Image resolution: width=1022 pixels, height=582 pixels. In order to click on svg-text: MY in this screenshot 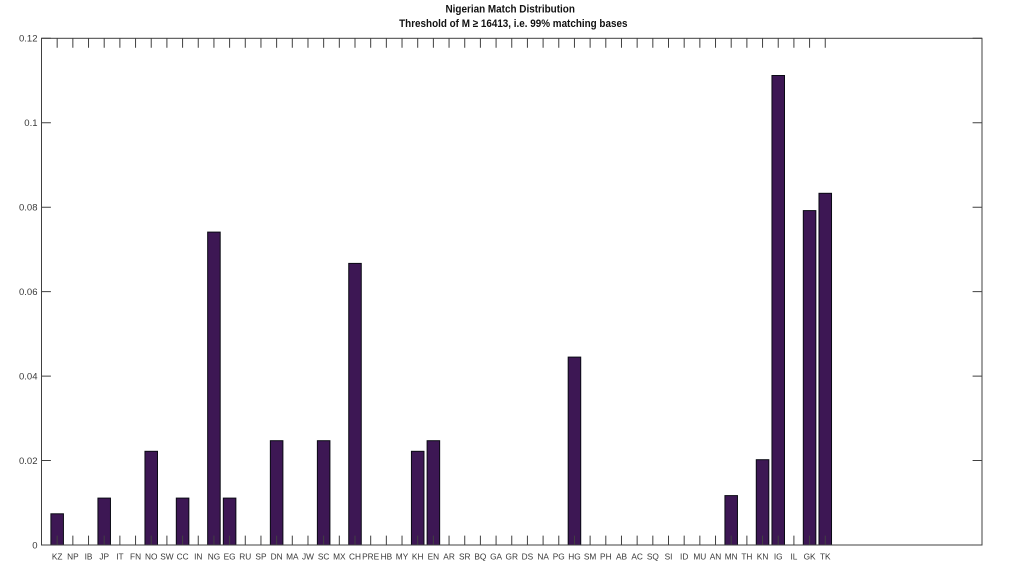, I will do `click(402, 556)`.